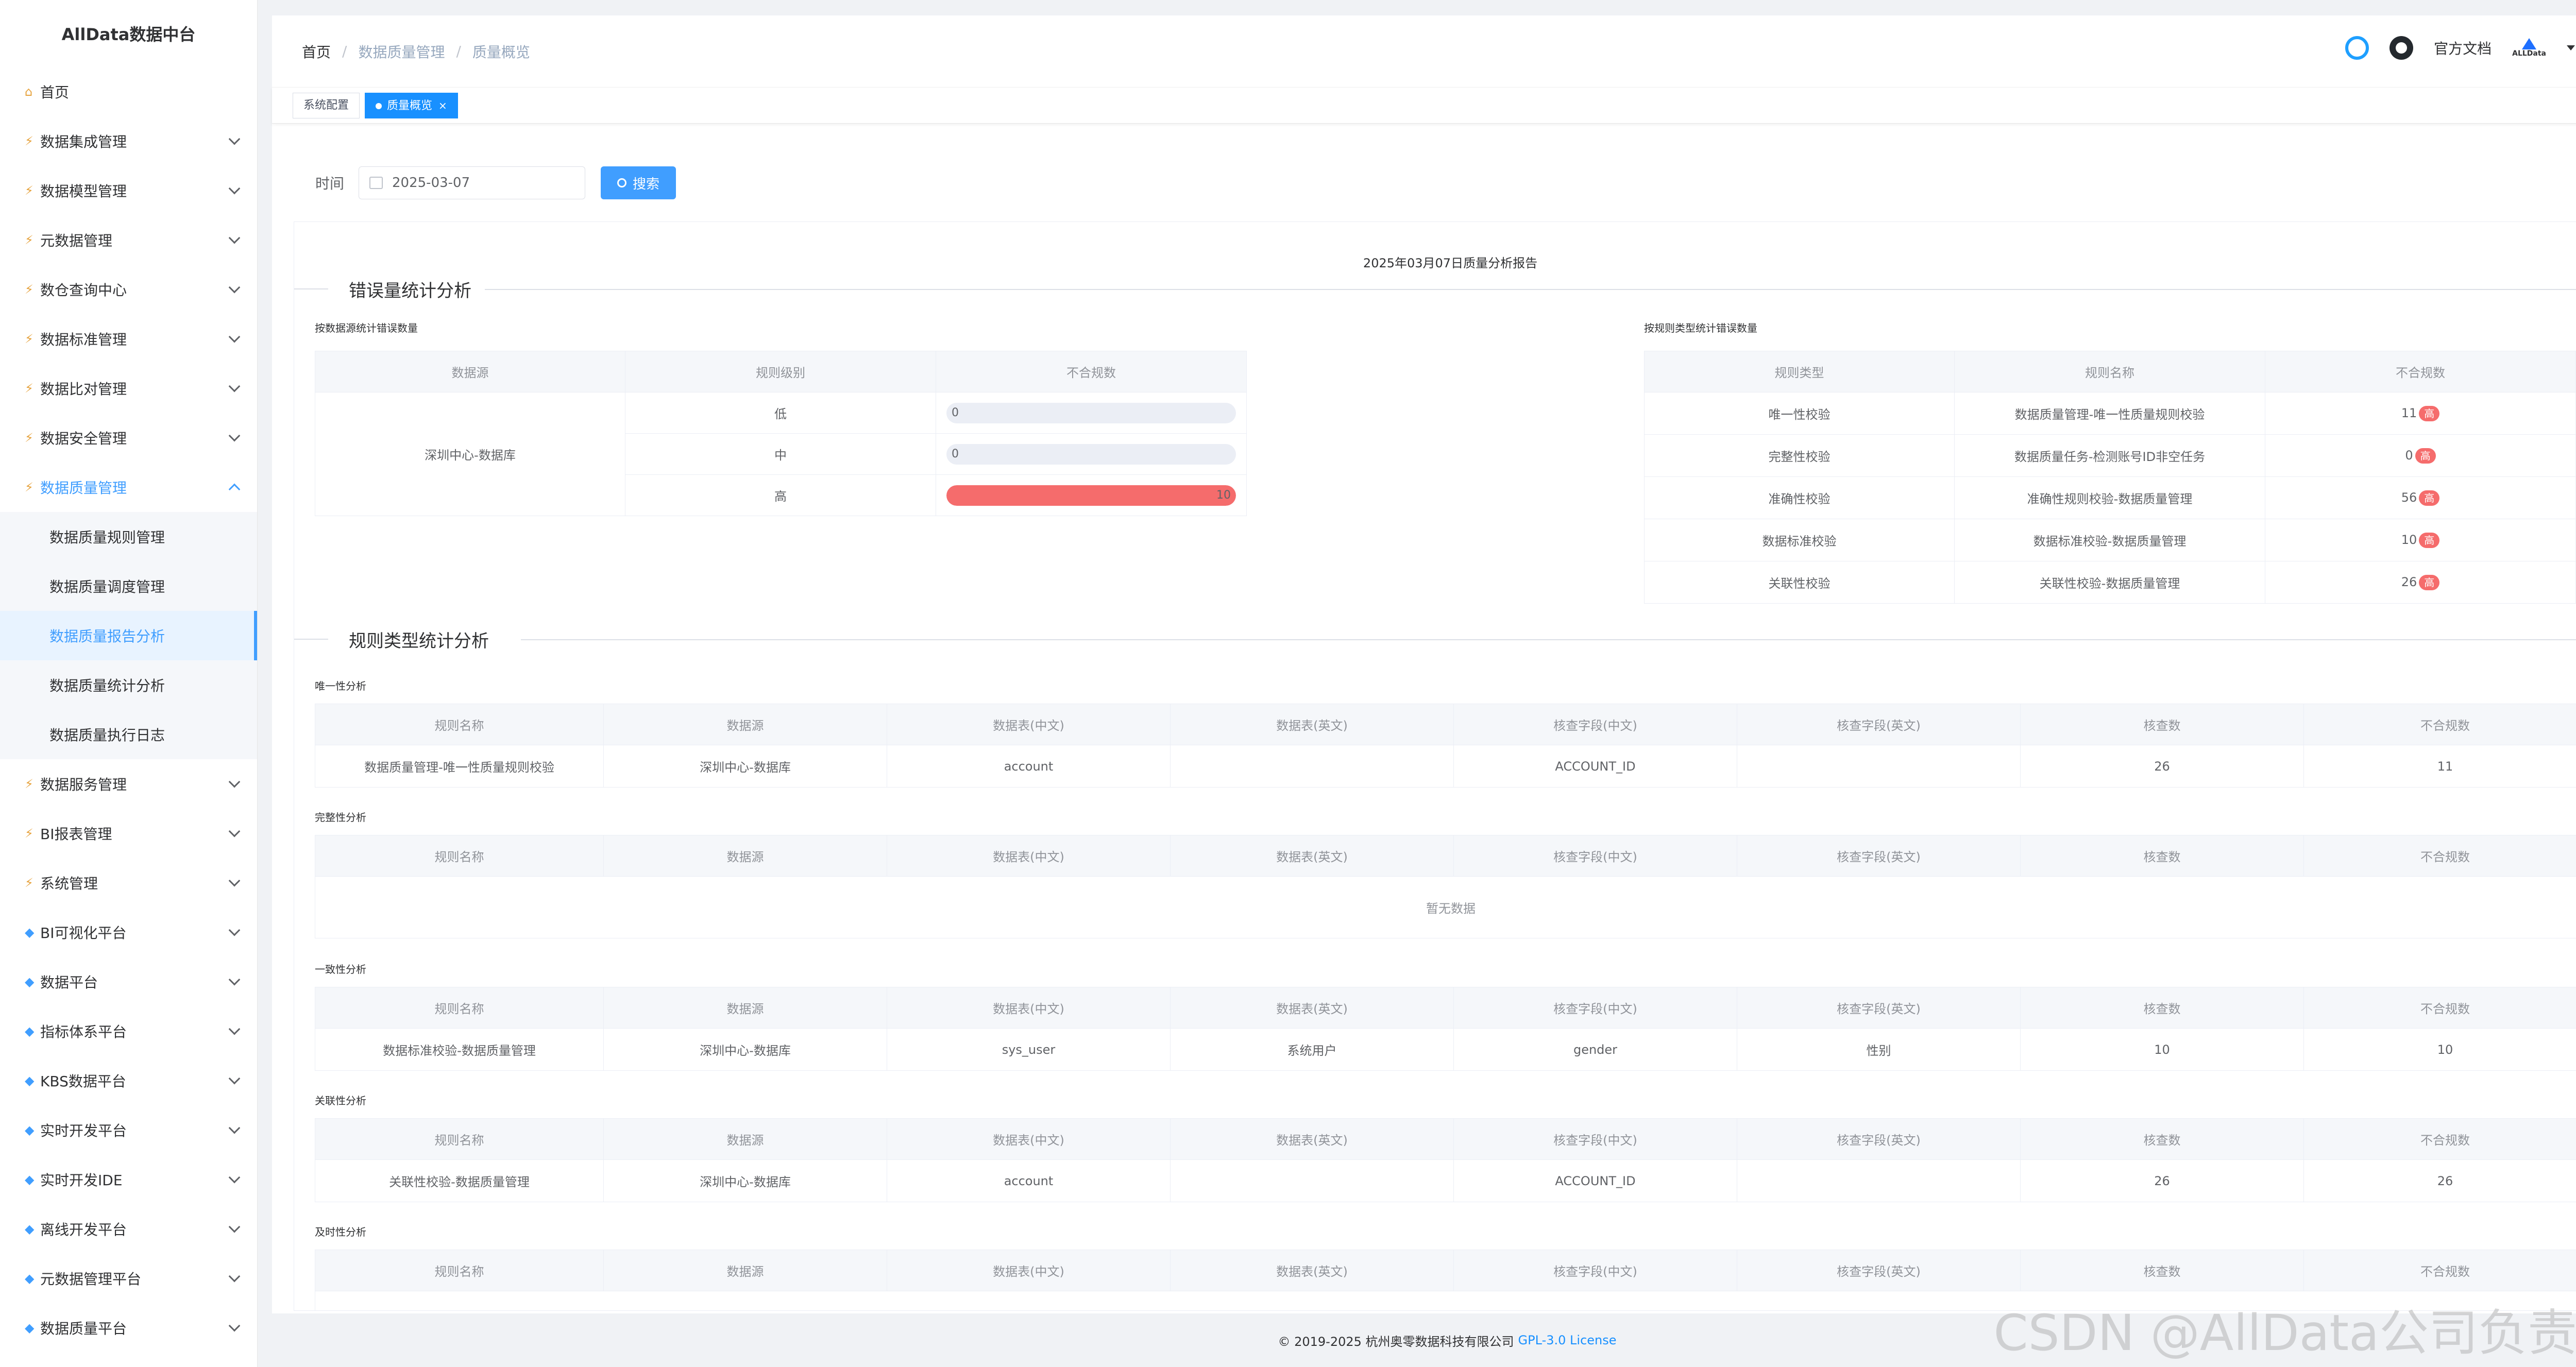 The height and width of the screenshot is (1367, 2576). I want to click on column-header: 规则名称, so click(459, 724).